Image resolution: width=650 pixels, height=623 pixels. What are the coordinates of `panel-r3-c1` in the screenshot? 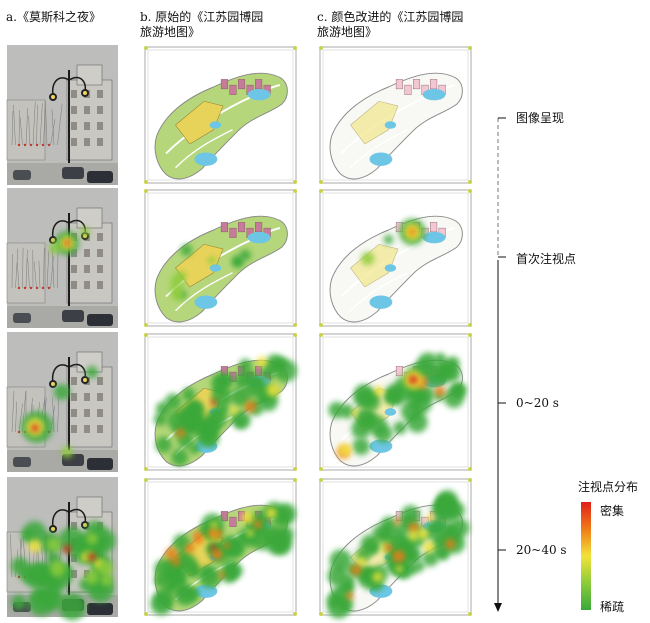 It's located at (62, 402).